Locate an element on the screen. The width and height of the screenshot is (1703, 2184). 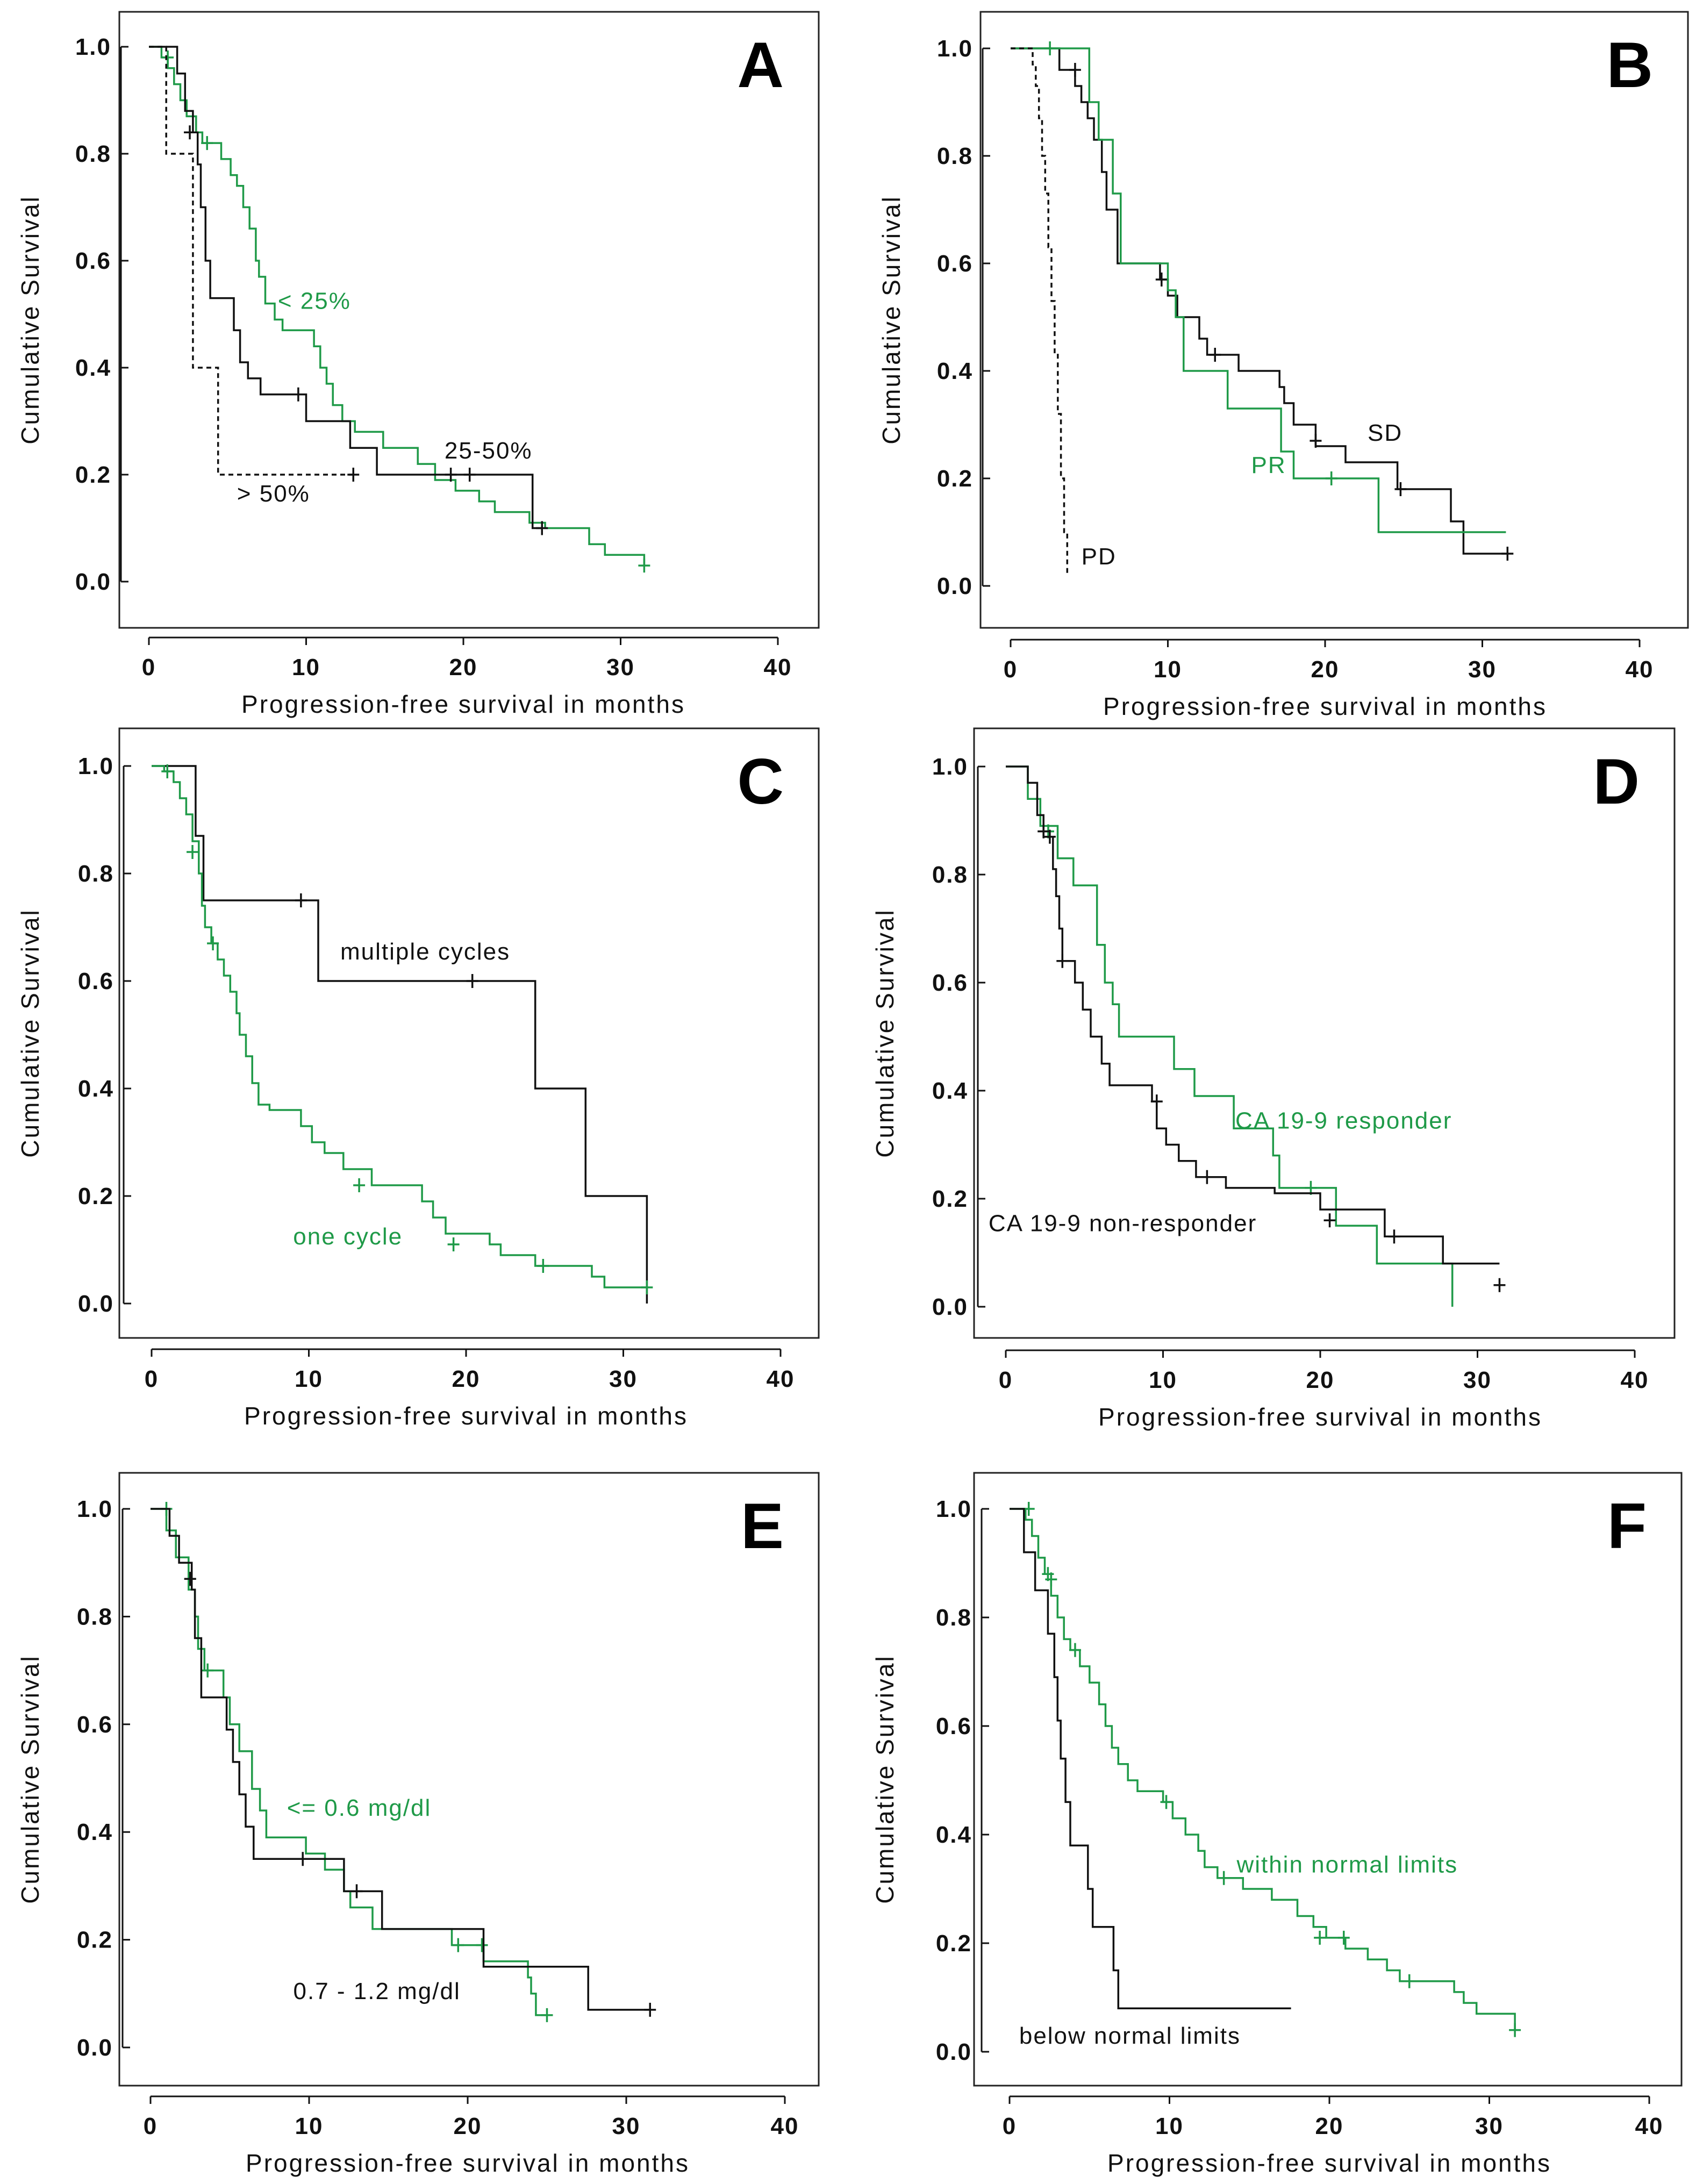
curve-label: CA 19-9 responder is located at coordinates (1343, 1120).